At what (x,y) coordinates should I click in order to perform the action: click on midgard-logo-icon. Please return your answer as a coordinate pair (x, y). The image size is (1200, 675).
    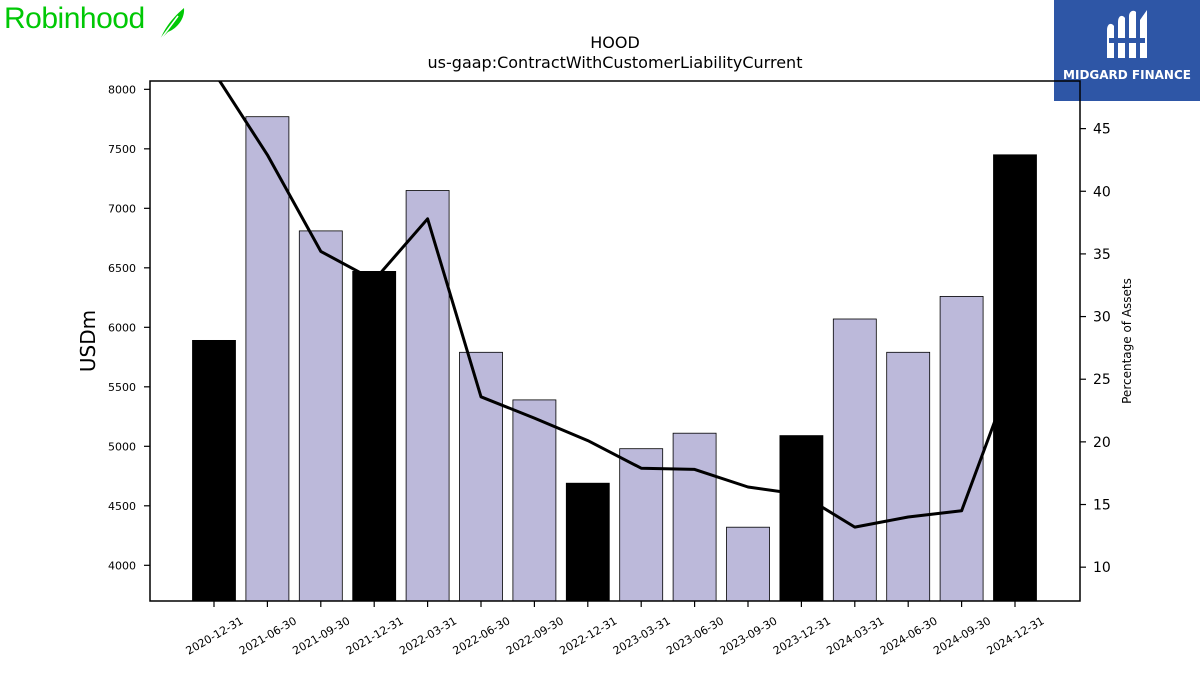
    Looking at the image, I should click on (1127, 34).